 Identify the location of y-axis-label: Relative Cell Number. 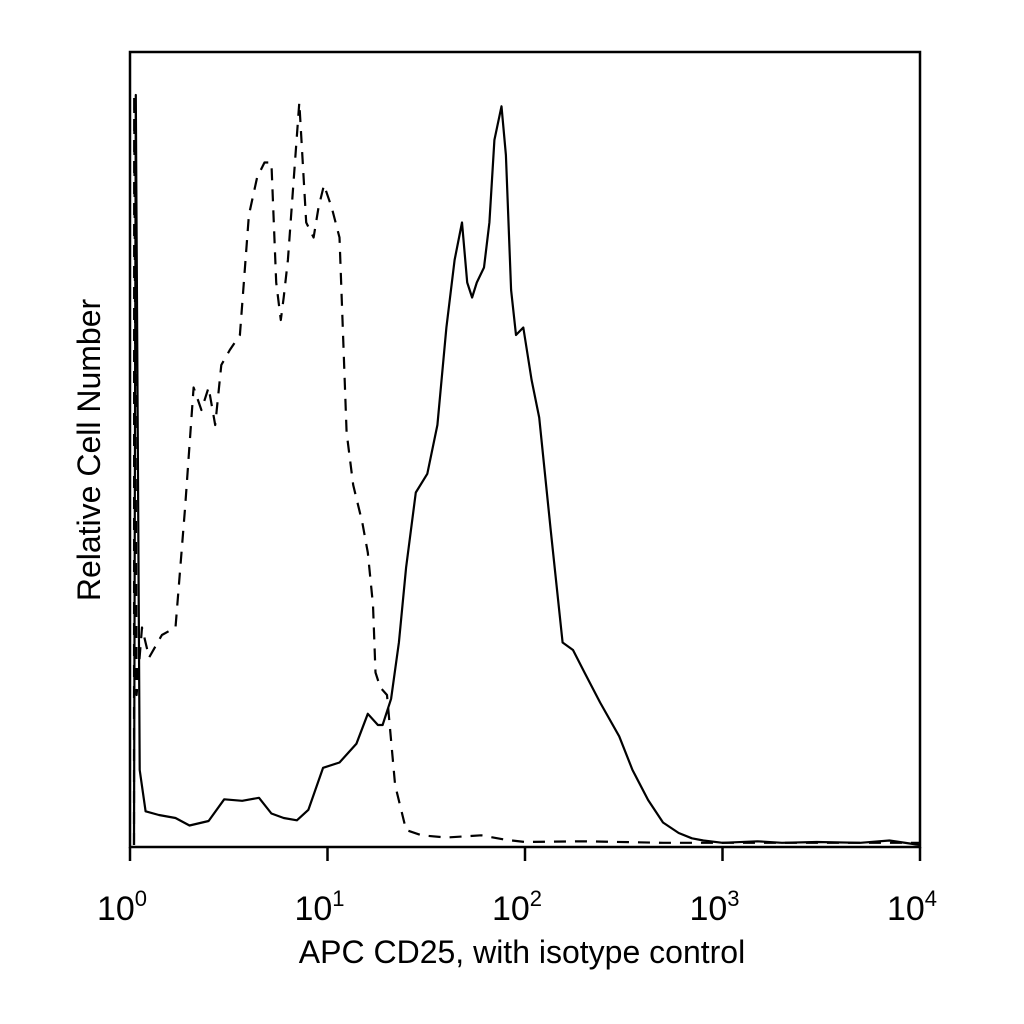
(89, 449).